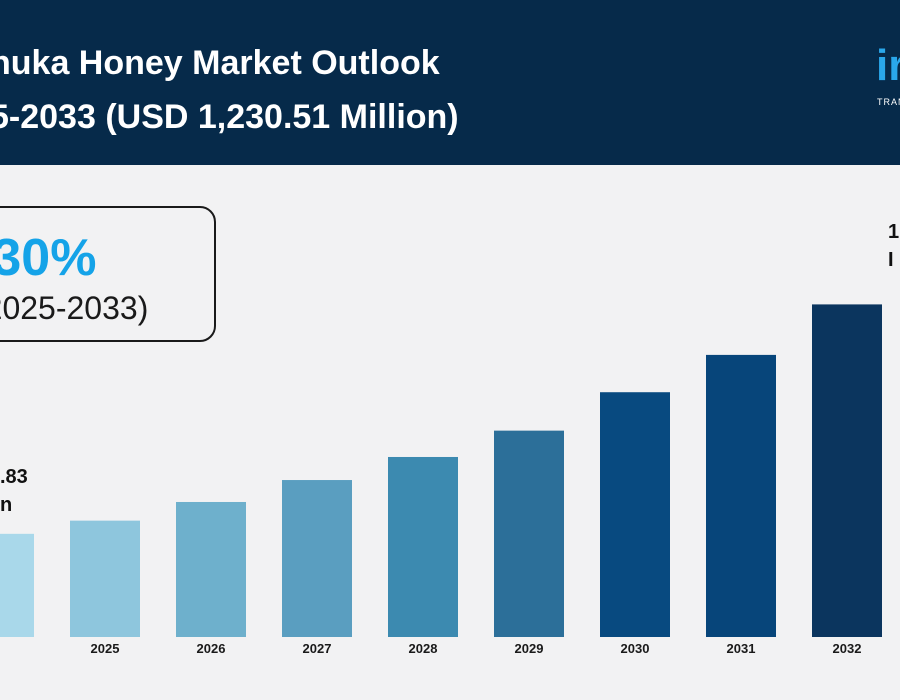 Image resolution: width=900 pixels, height=700 pixels. What do you see at coordinates (529, 648) in the screenshot?
I see `x-tick-label: 2029` at bounding box center [529, 648].